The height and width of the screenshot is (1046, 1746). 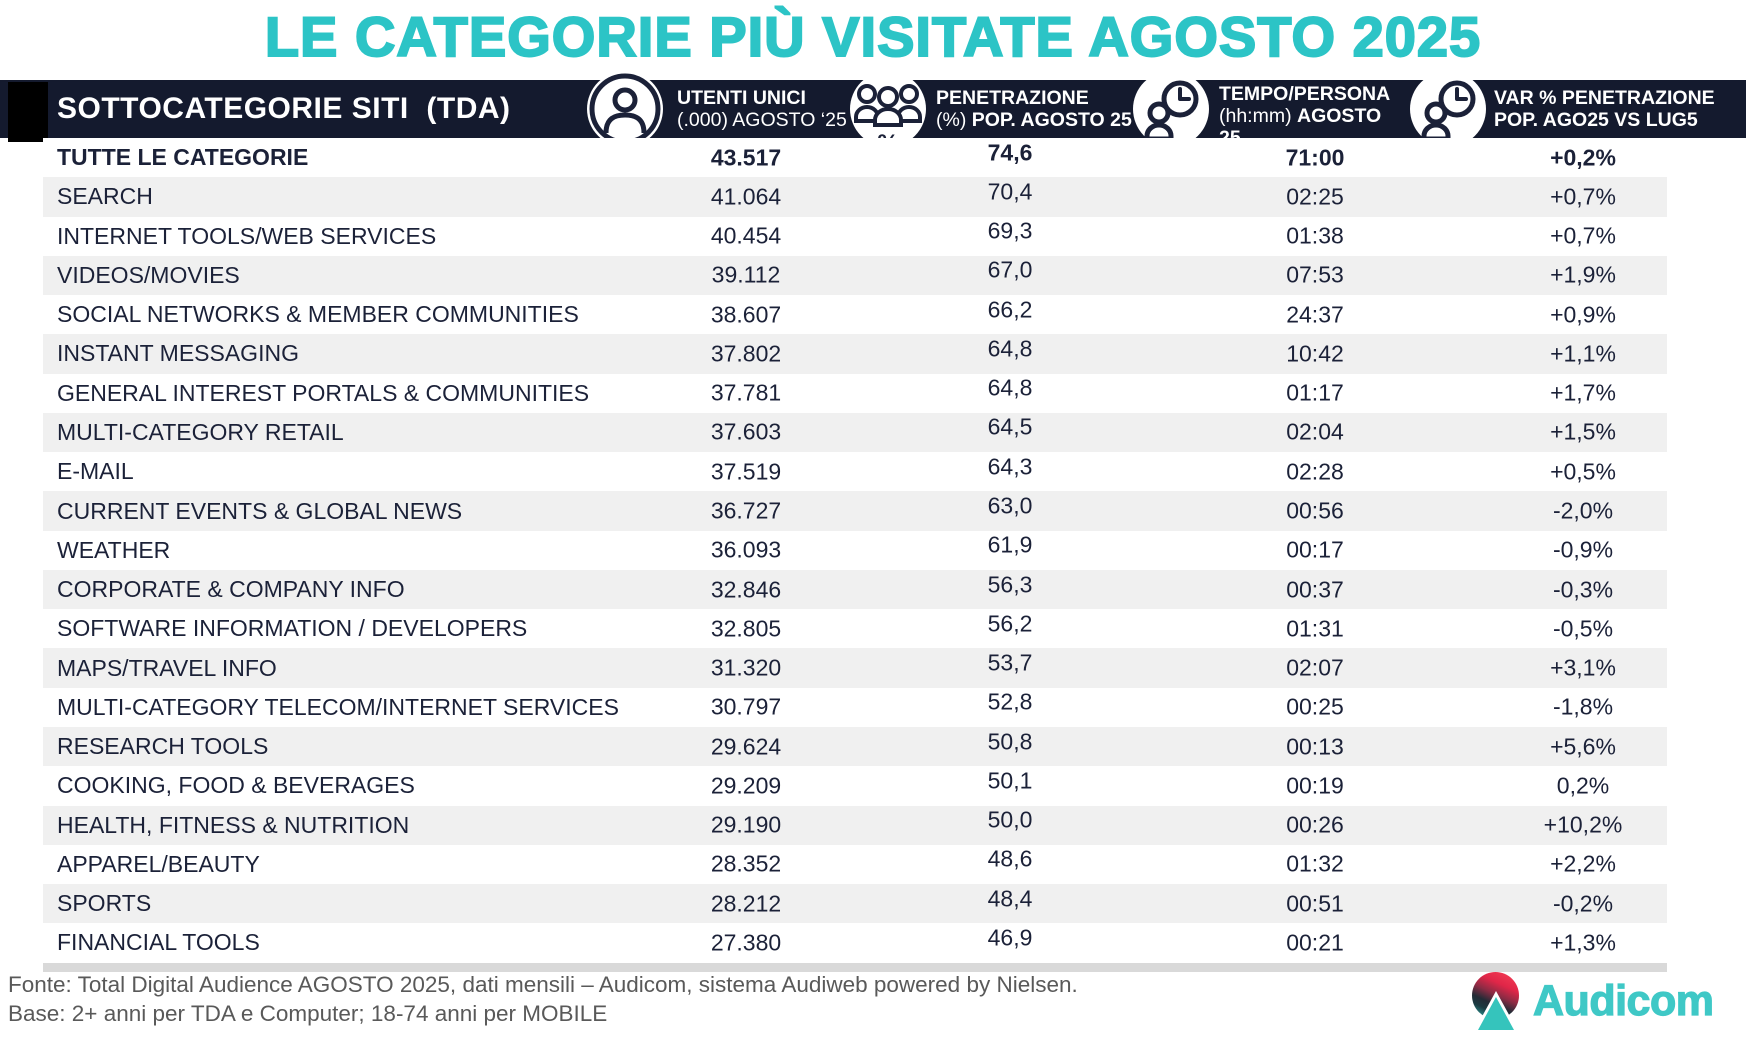 I want to click on table-row: SEARCH 41.064 70,4 02:25 +0,7%, so click(x=855, y=197).